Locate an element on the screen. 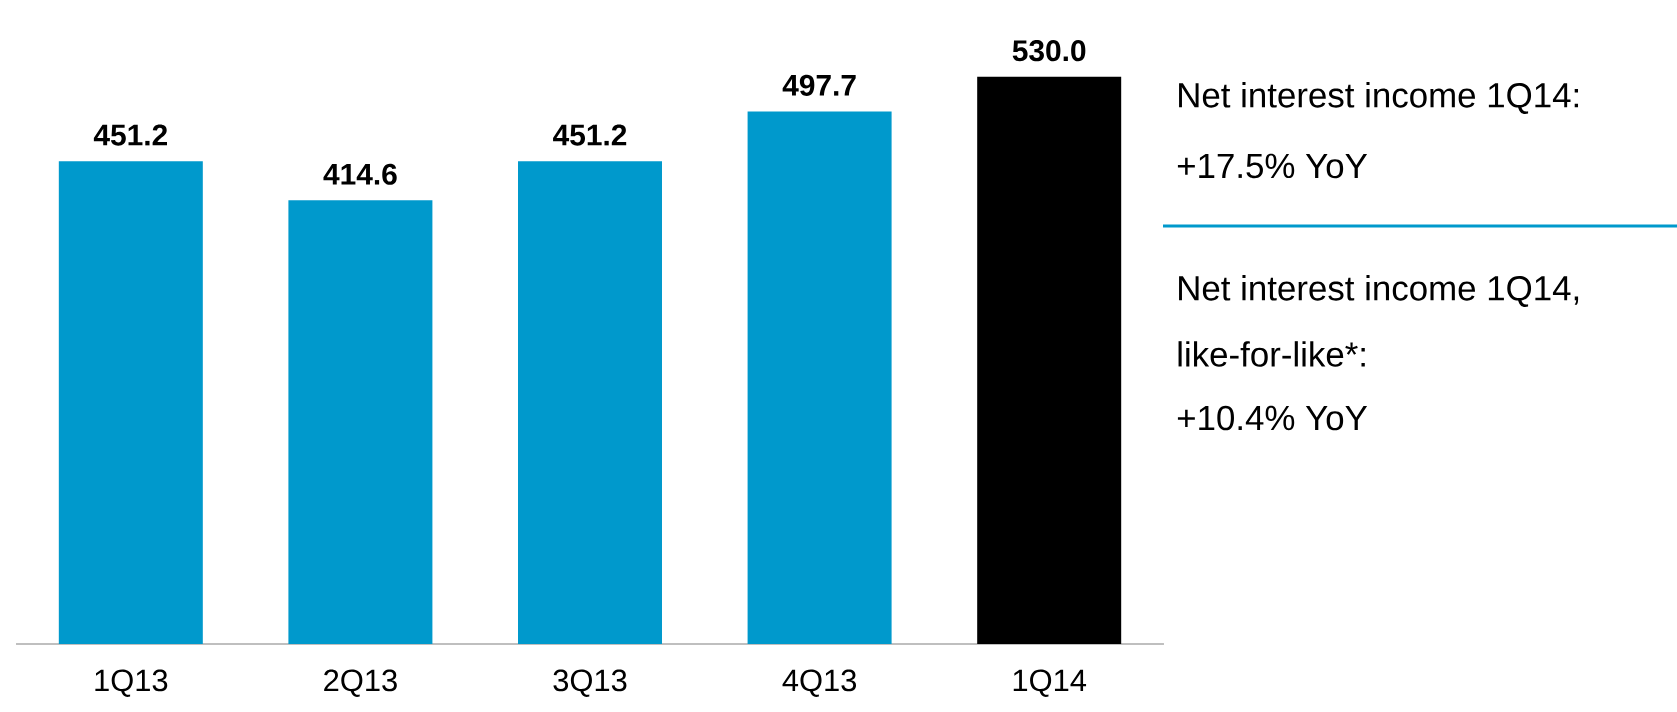 The width and height of the screenshot is (1677, 712). x-tick-label: 4Q13 is located at coordinates (819, 683).